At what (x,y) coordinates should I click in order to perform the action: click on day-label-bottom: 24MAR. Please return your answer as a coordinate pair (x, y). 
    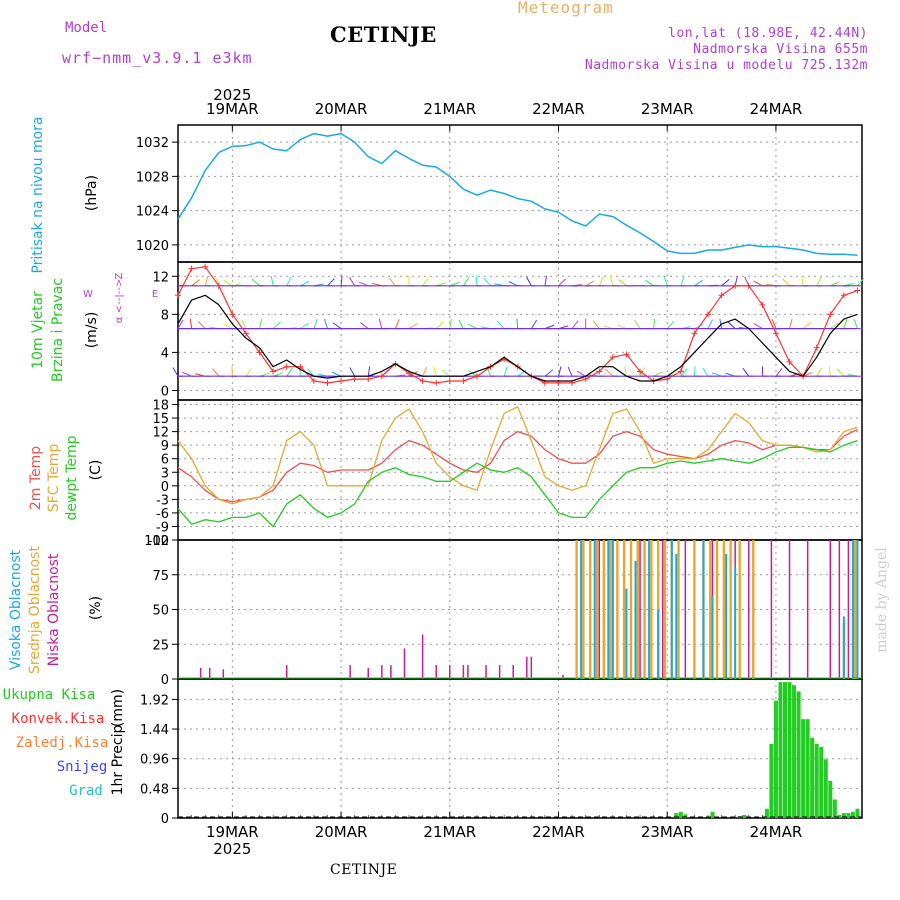
    Looking at the image, I should click on (776, 832).